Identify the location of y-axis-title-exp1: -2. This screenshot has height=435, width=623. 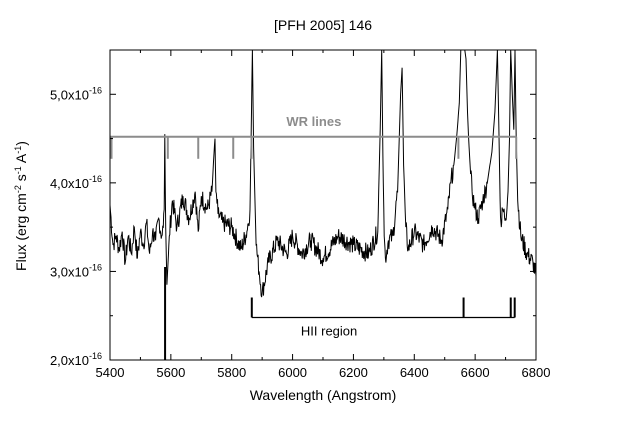
(18, 189).